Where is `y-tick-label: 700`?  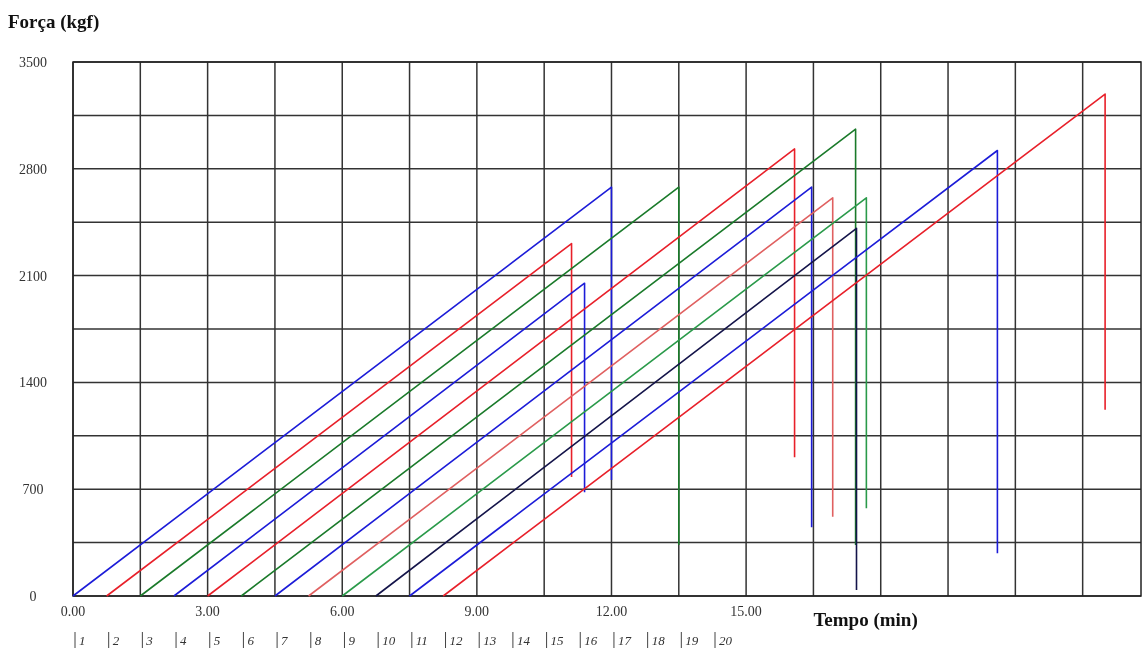
y-tick-label: 700 is located at coordinates (33, 490).